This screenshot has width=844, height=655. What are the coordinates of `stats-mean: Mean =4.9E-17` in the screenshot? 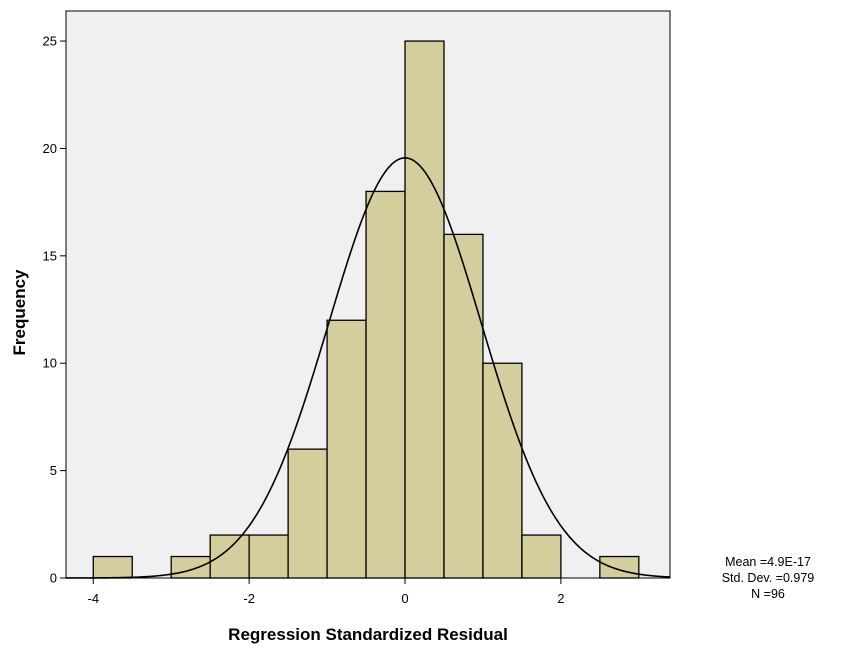 It's located at (768, 562).